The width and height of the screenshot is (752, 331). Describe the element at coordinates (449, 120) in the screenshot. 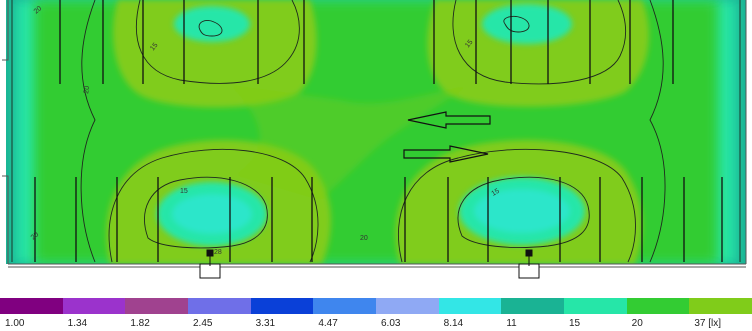

I see `arrow-left-icon` at that location.